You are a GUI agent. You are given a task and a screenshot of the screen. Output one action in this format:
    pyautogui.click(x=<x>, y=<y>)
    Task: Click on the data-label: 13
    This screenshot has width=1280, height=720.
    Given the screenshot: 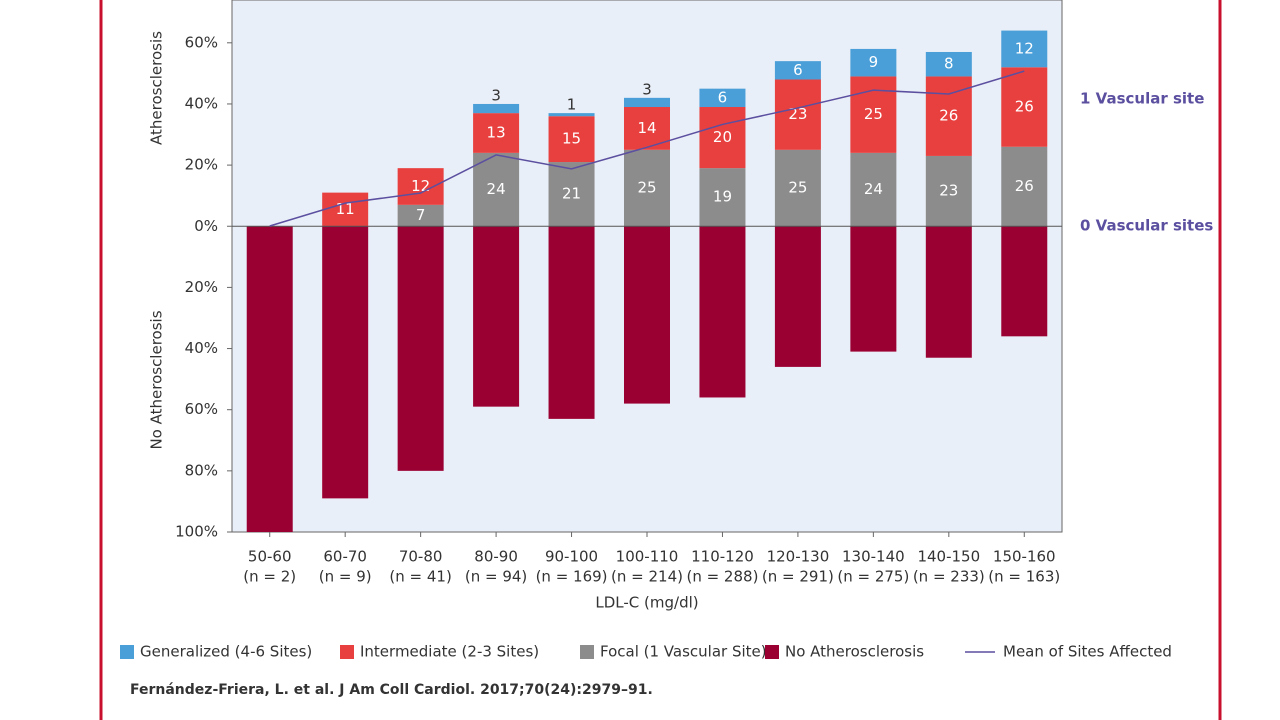 What is the action you would take?
    pyautogui.click(x=496, y=133)
    